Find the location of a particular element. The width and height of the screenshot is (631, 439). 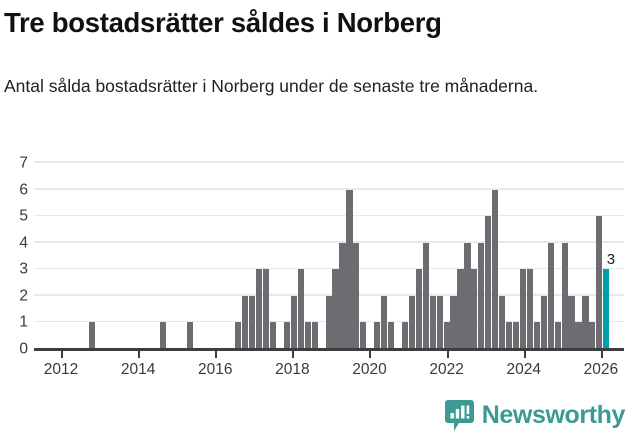

y-tick-label: 5 is located at coordinates (23, 216).